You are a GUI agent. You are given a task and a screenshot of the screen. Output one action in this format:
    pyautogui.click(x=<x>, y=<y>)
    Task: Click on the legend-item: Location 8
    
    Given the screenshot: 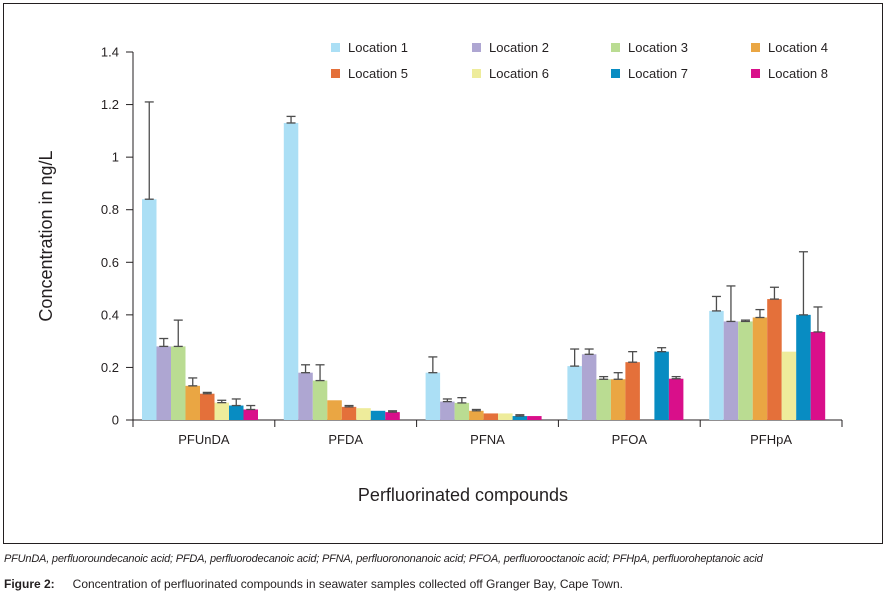 What is the action you would take?
    pyautogui.click(x=789, y=73)
    